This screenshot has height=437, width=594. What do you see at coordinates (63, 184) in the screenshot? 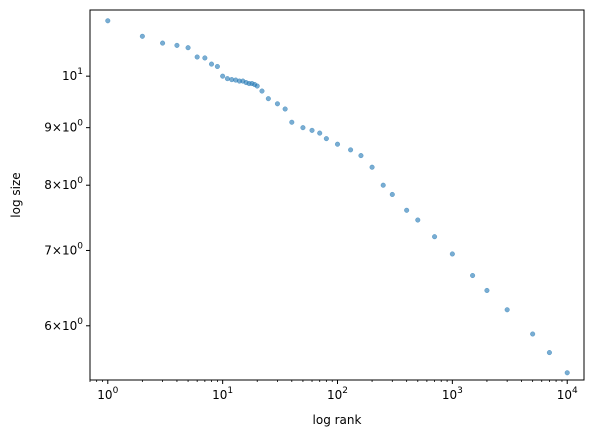
I see `y-tick-label: 8×100` at bounding box center [63, 184].